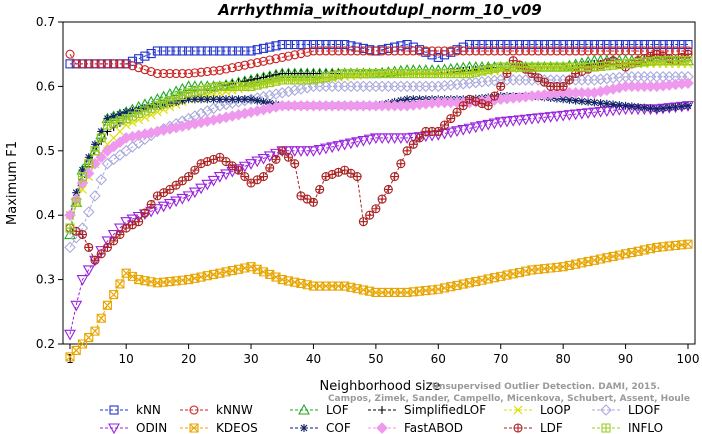 Image resolution: width=702 pixels, height=434 pixels. I want to click on legend-label: LOF, so click(337, 410).